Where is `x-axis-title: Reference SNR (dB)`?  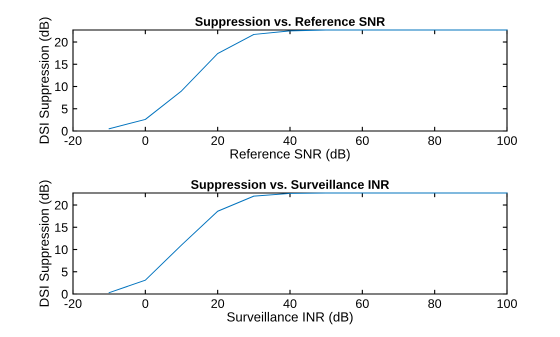 x-axis-title: Reference SNR (dB) is located at coordinates (290, 155).